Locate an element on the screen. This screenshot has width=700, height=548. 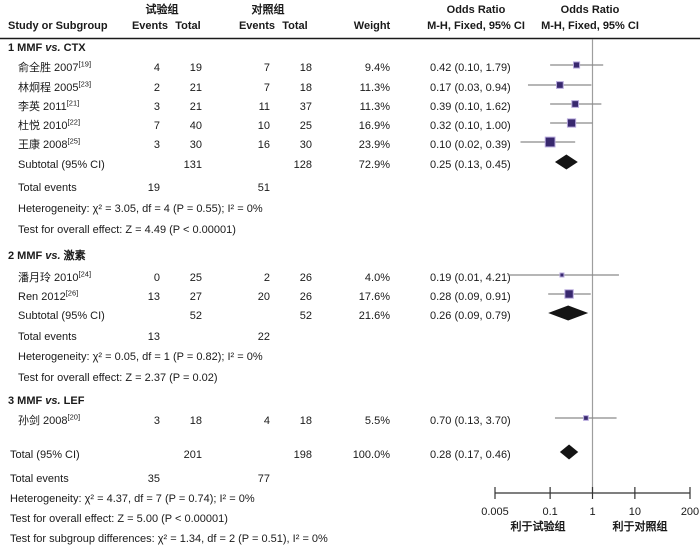
exp-total-cell: 25 is located at coordinates (195, 278).